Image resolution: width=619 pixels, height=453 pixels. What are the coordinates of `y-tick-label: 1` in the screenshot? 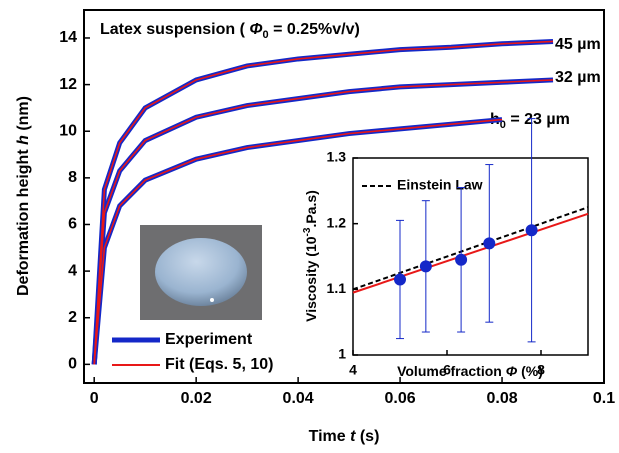 It's located at (342, 354).